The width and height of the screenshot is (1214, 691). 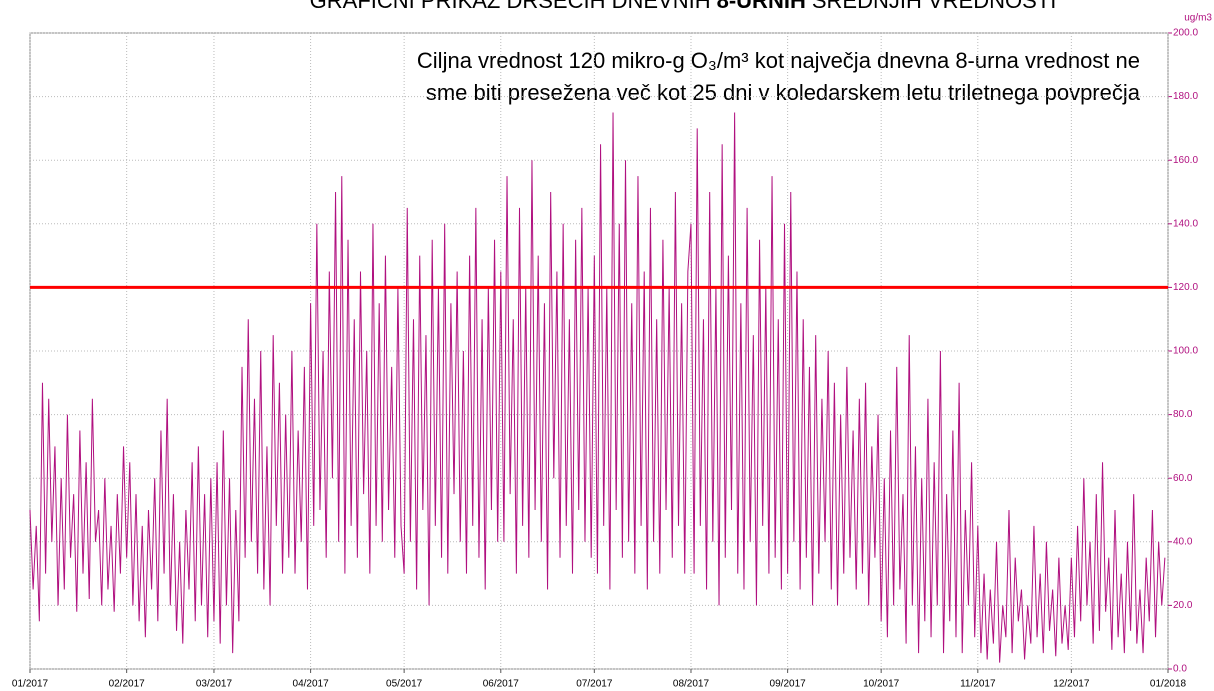 What do you see at coordinates (1185, 287) in the screenshot?
I see `y-tick-label: 120.0` at bounding box center [1185, 287].